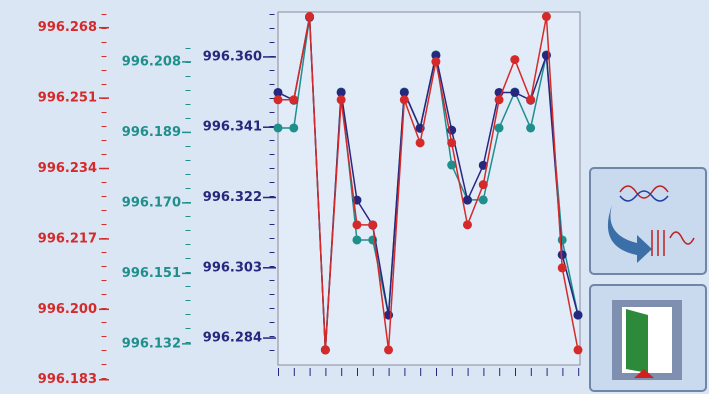 The width and height of the screenshot is (709, 394). What do you see at coordinates (232, 127) in the screenshot?
I see `y-tick-label: 996.341` at bounding box center [232, 127].